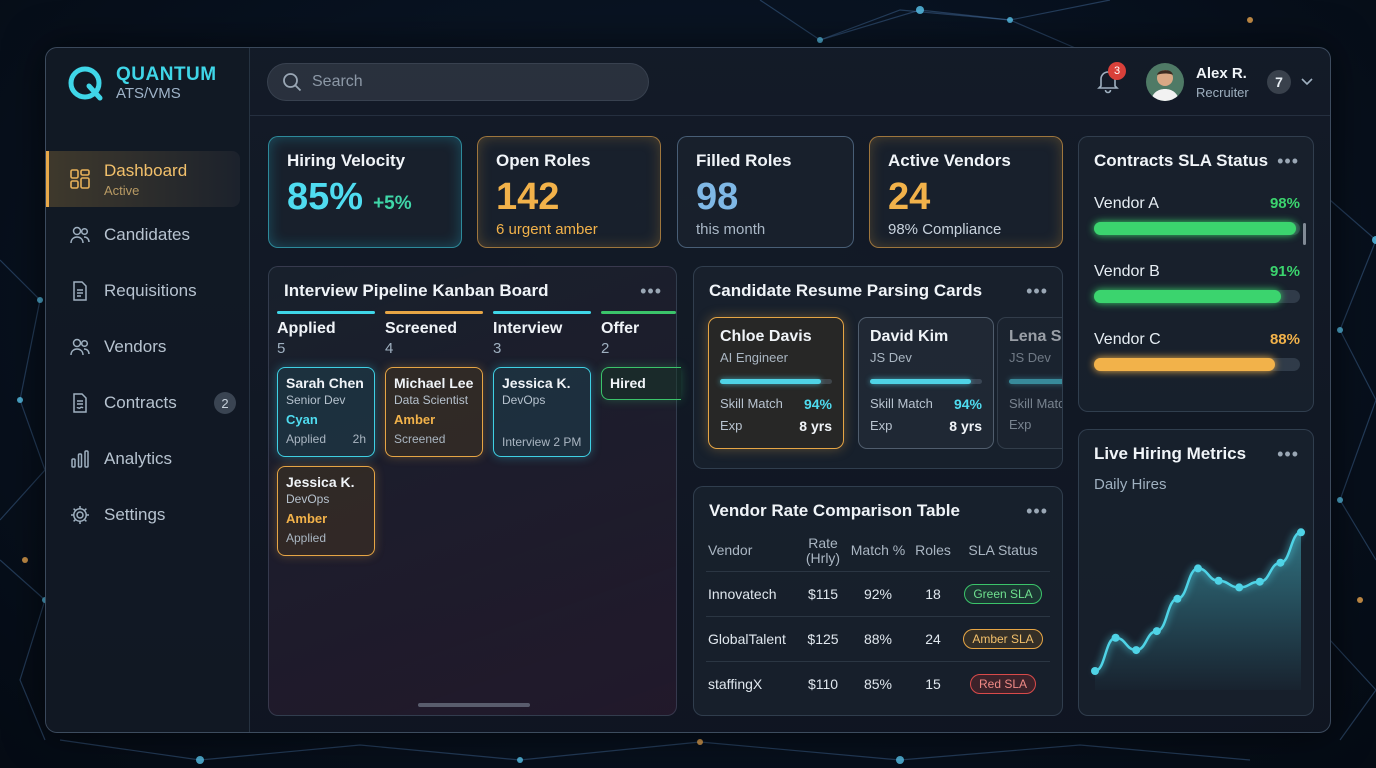 This screenshot has width=1376, height=768. What do you see at coordinates (80, 459) in the screenshot?
I see `bar-chart-icon` at bounding box center [80, 459].